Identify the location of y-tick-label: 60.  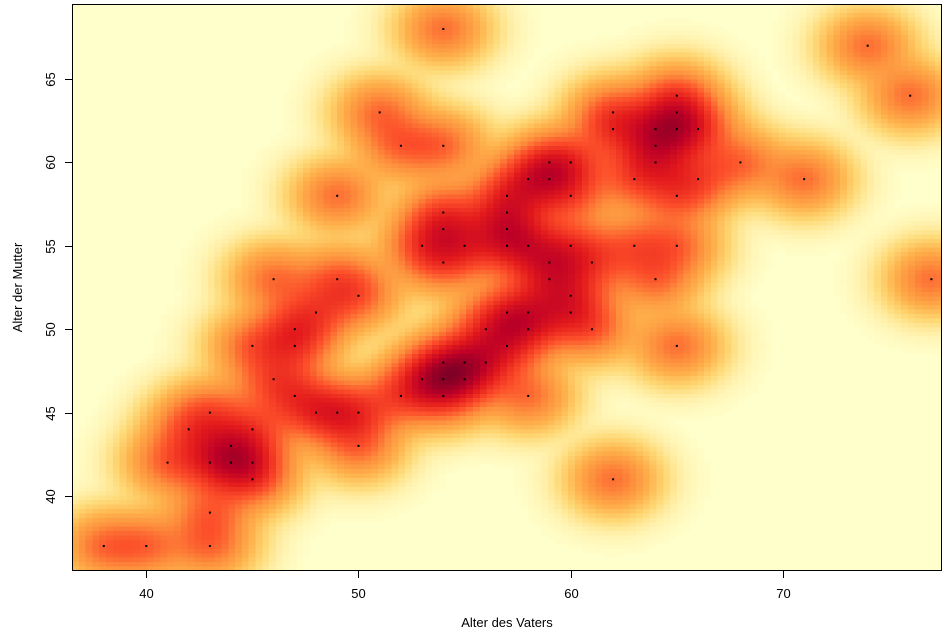
(50, 162).